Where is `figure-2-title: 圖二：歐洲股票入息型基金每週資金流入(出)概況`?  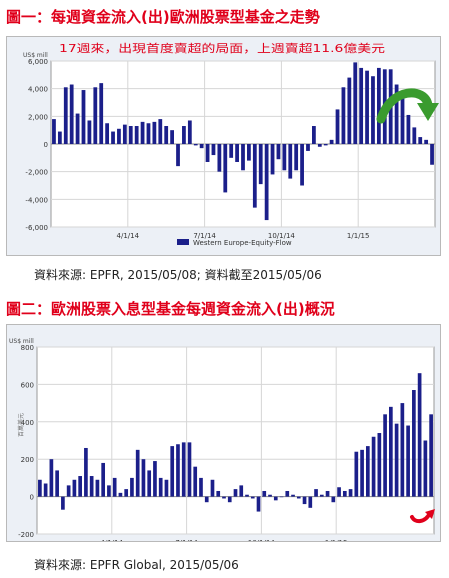 figure-2-title: 圖二：歐洲股票入息型基金每週資金流入(出)概況 is located at coordinates (170, 309).